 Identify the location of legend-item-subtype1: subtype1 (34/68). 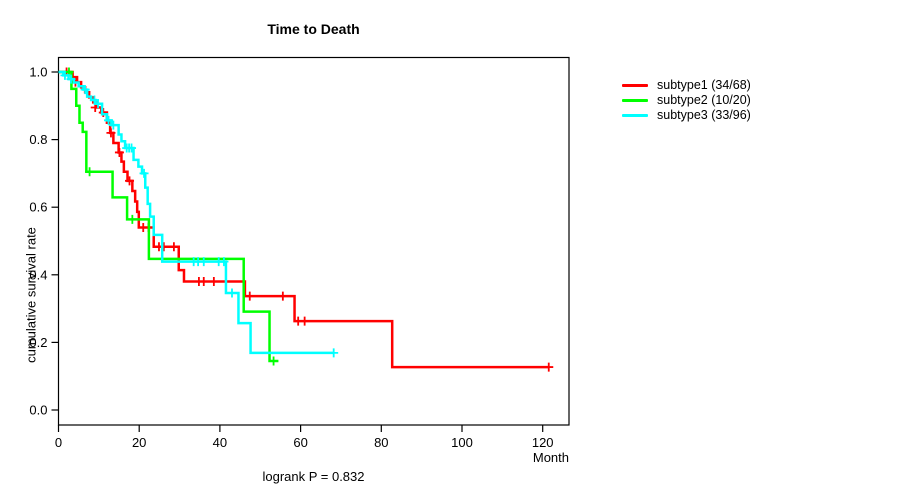
(686, 85).